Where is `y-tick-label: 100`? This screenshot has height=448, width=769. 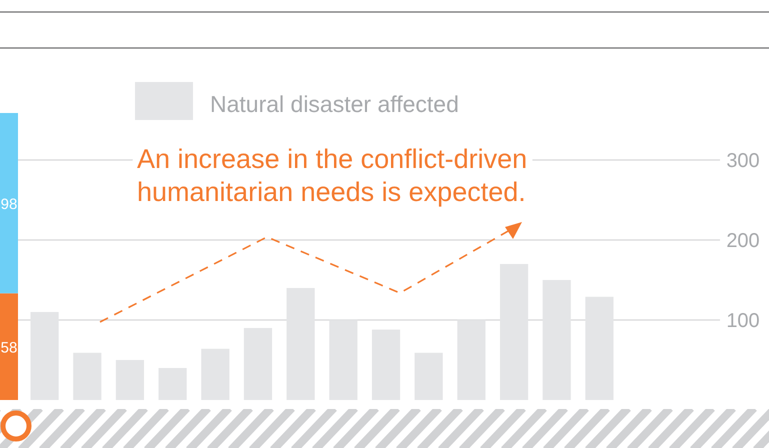
y-tick-label: 100 is located at coordinates (743, 321).